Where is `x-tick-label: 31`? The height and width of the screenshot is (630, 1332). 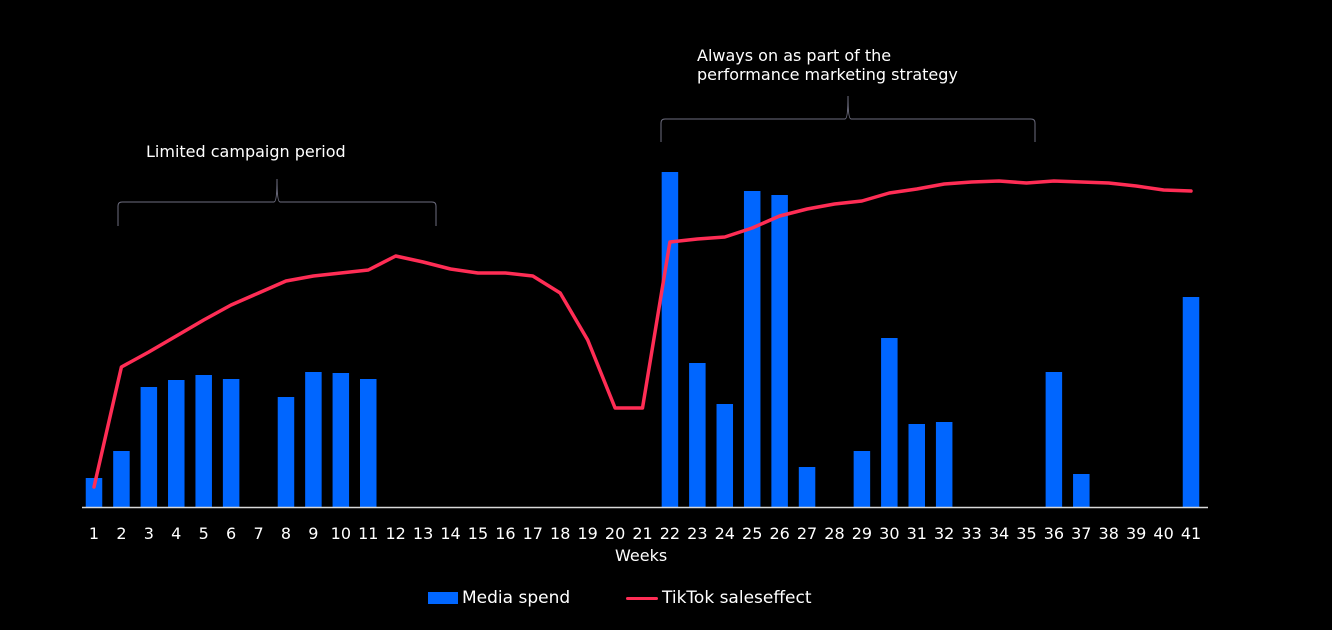
x-tick-label: 31 is located at coordinates (917, 533).